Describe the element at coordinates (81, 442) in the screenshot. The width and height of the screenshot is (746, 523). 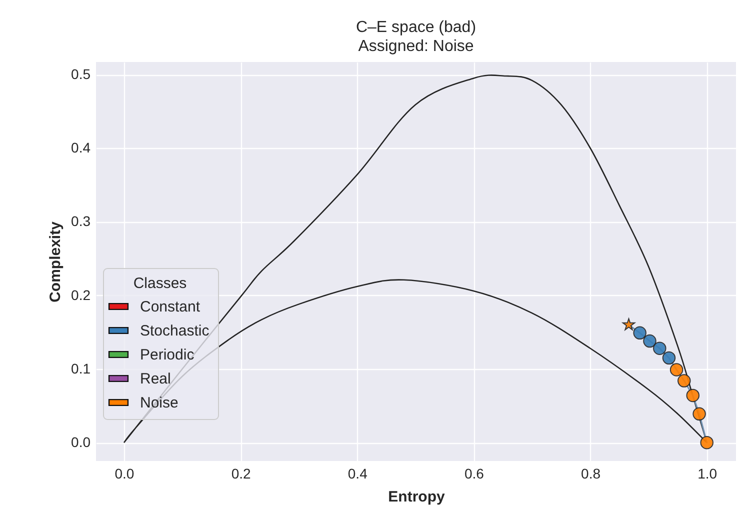
I see `y-tick-label: 0.0` at that location.